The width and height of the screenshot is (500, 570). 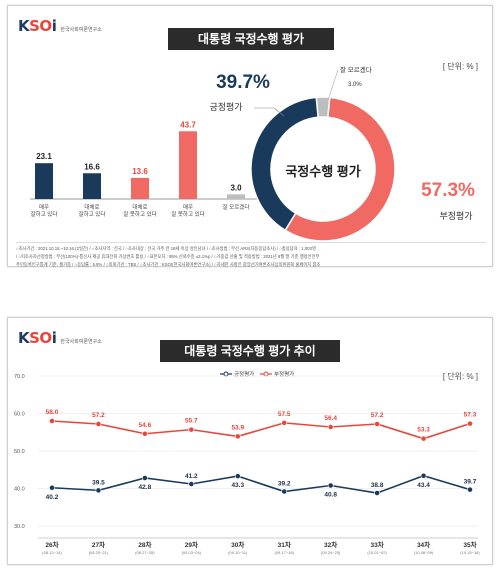 What do you see at coordinates (330, 418) in the screenshot?
I see `data-label: 56.4` at bounding box center [330, 418].